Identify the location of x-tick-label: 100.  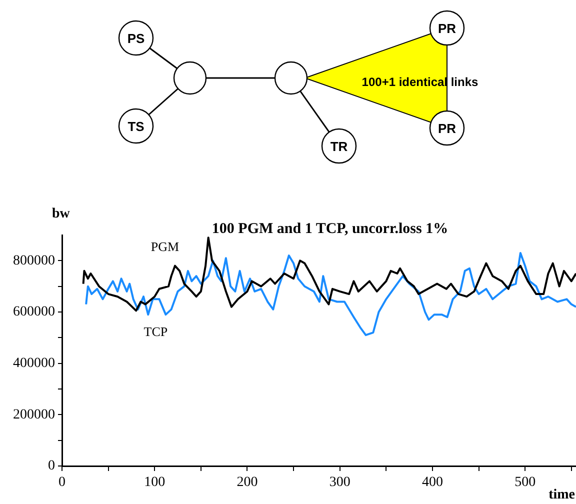
(155, 482).